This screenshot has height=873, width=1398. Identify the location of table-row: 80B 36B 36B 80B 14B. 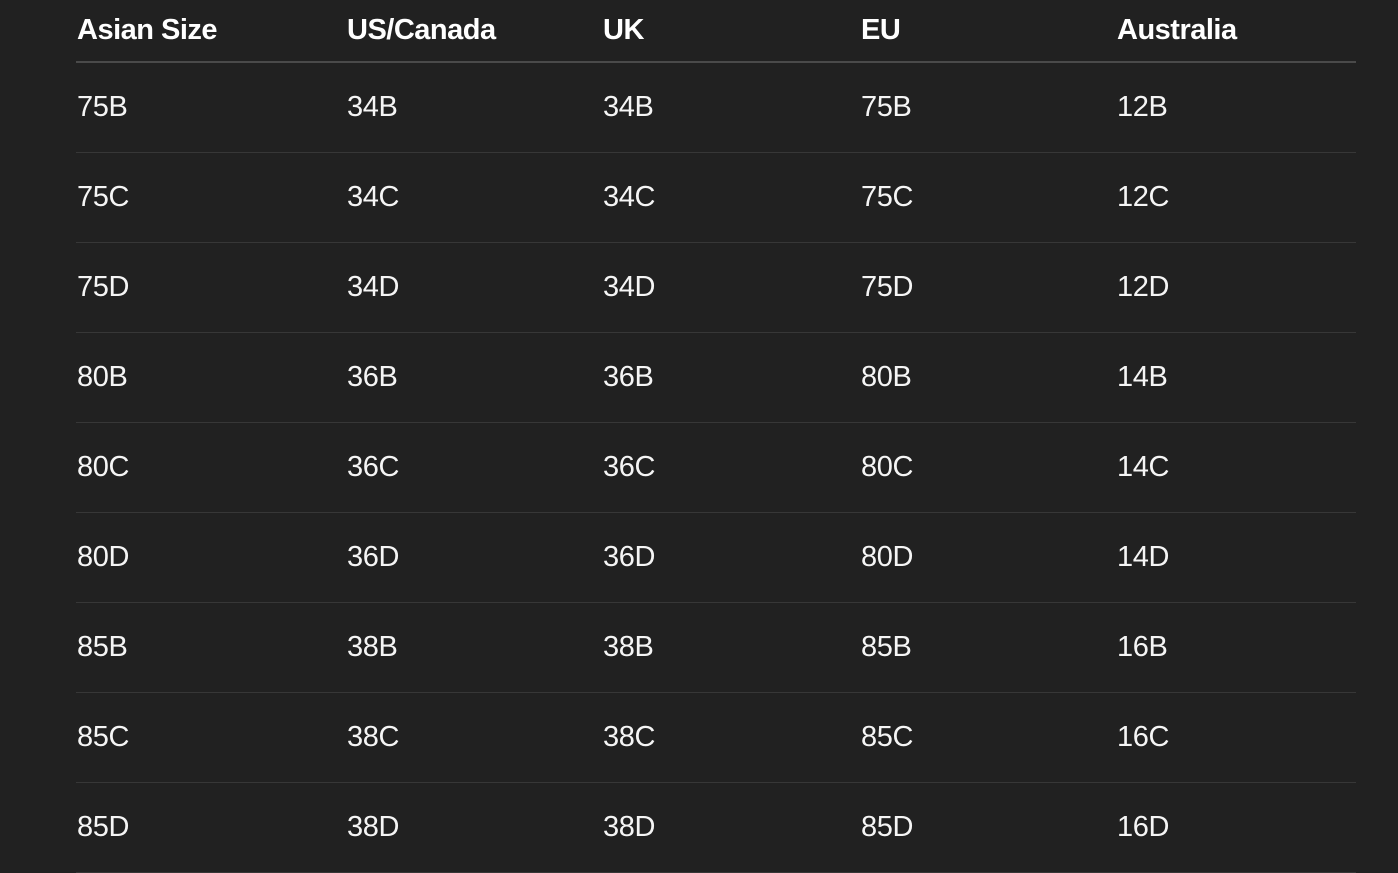
(716, 377).